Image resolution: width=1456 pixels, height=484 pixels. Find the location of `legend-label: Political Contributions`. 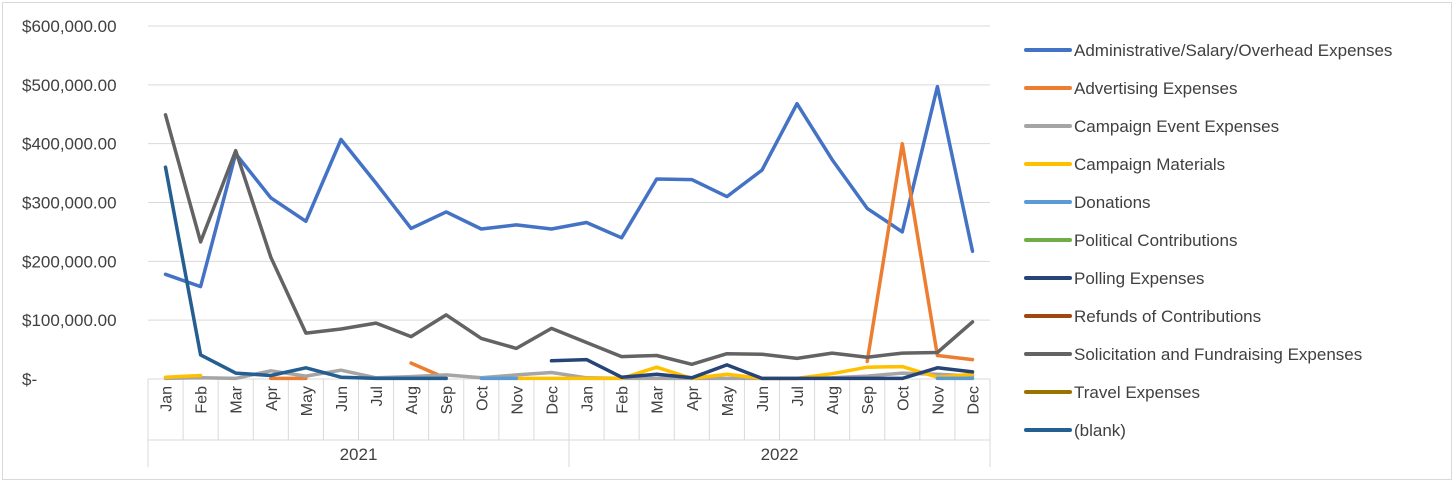

legend-label: Political Contributions is located at coordinates (1155, 240).